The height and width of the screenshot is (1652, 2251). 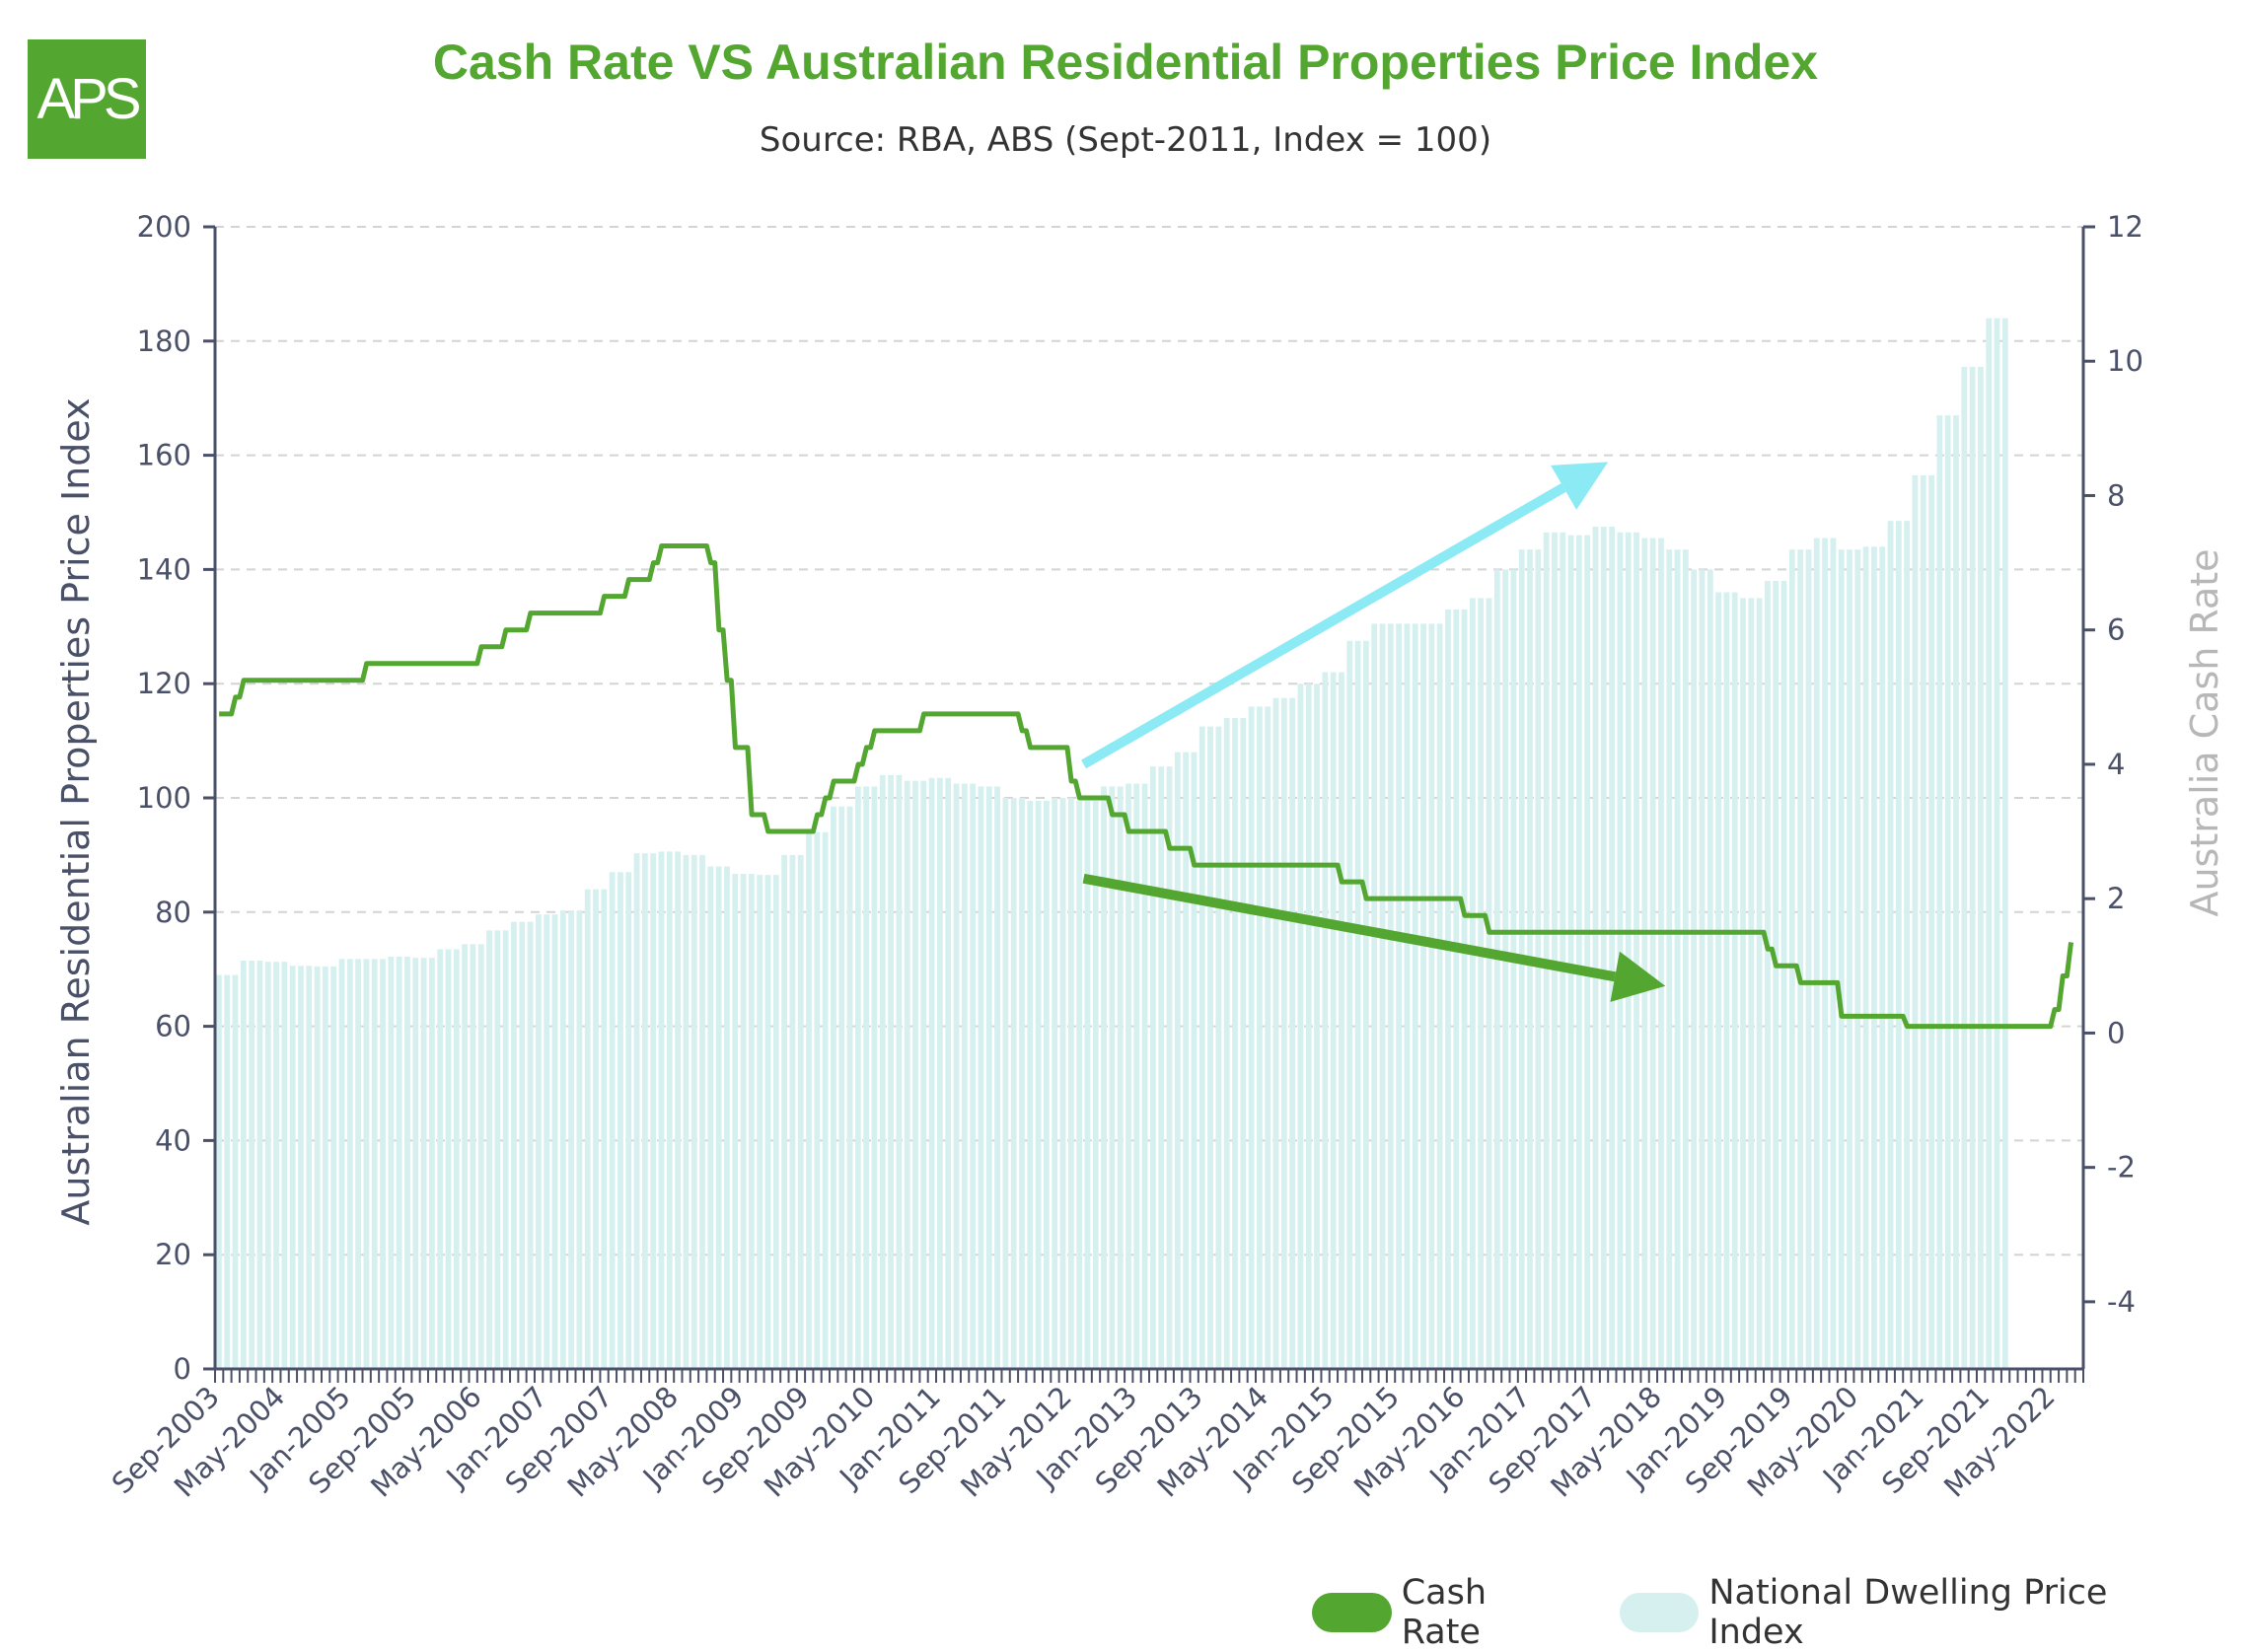 I want to click on left-tick-label: 20, so click(x=173, y=1255).